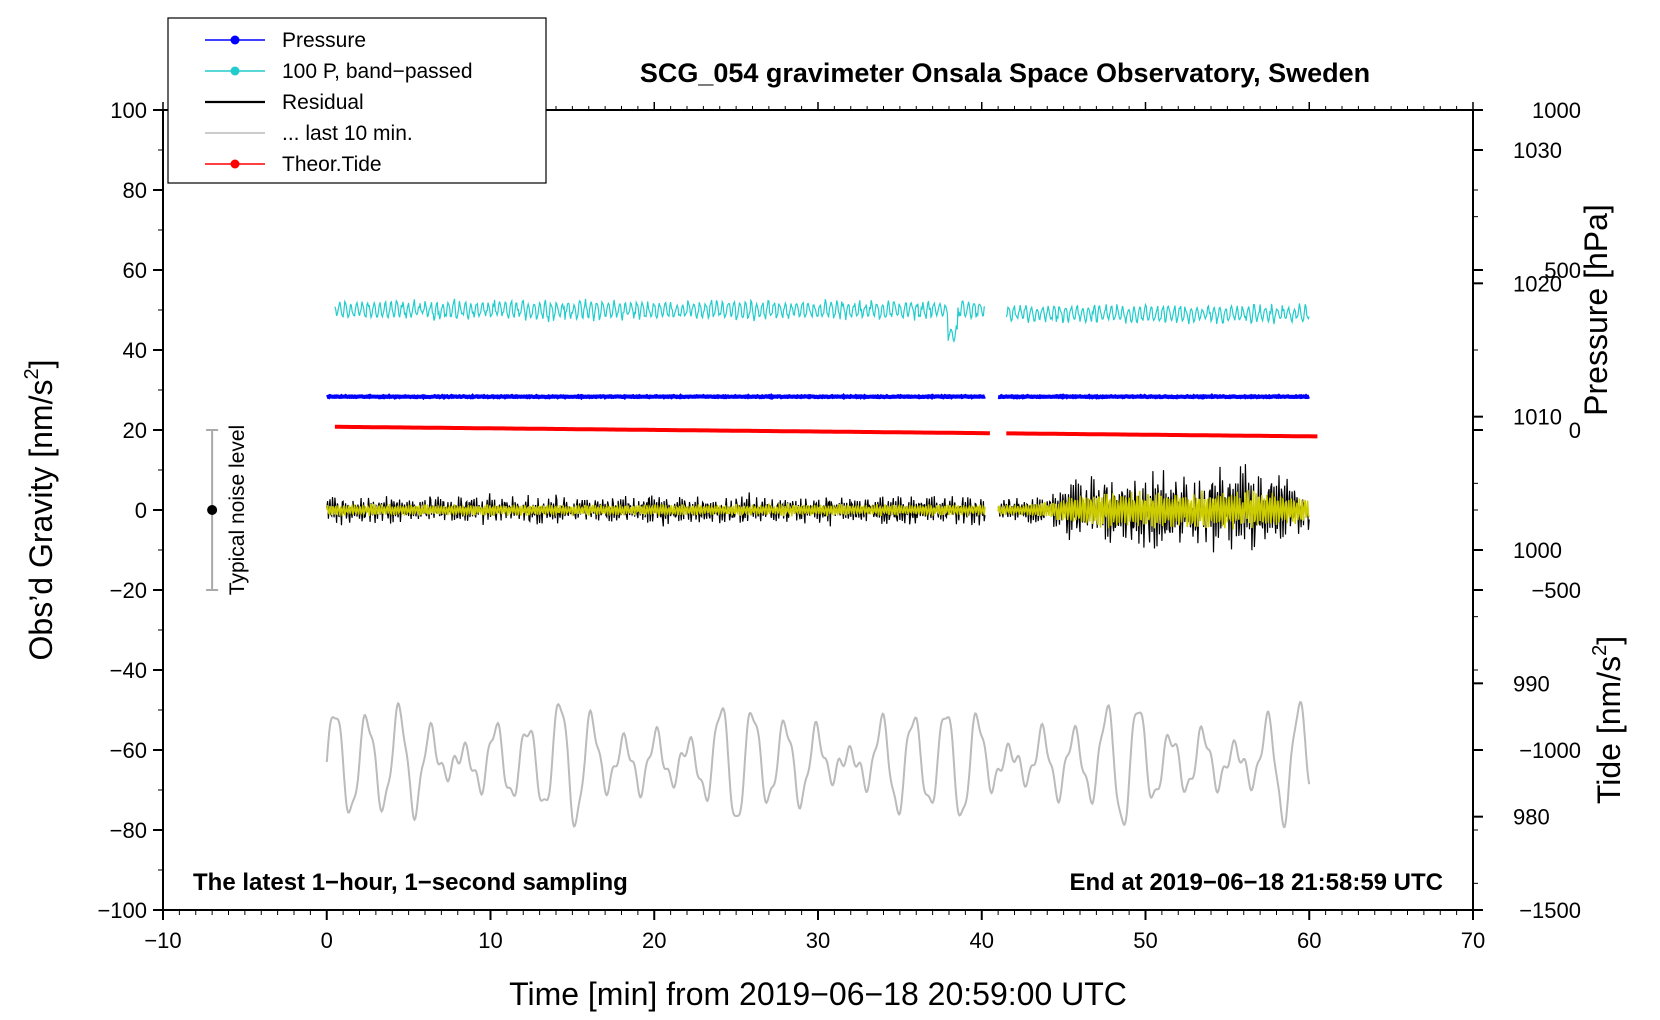 The height and width of the screenshot is (1020, 1660). I want to click on x-tick-label-40: 40, so click(982, 940).